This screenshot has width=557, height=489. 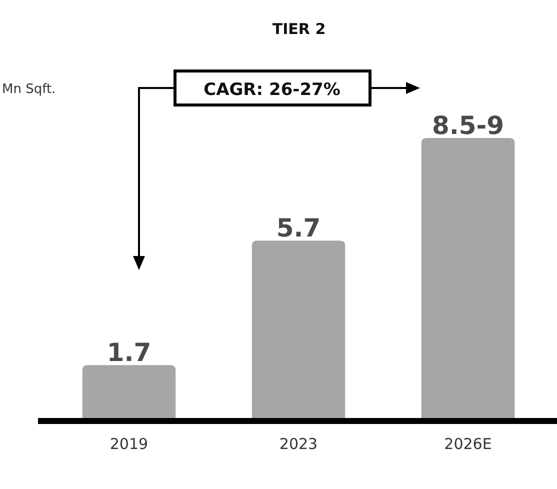 I want to click on y-axis-title: Mn Sqft., so click(x=29, y=89).